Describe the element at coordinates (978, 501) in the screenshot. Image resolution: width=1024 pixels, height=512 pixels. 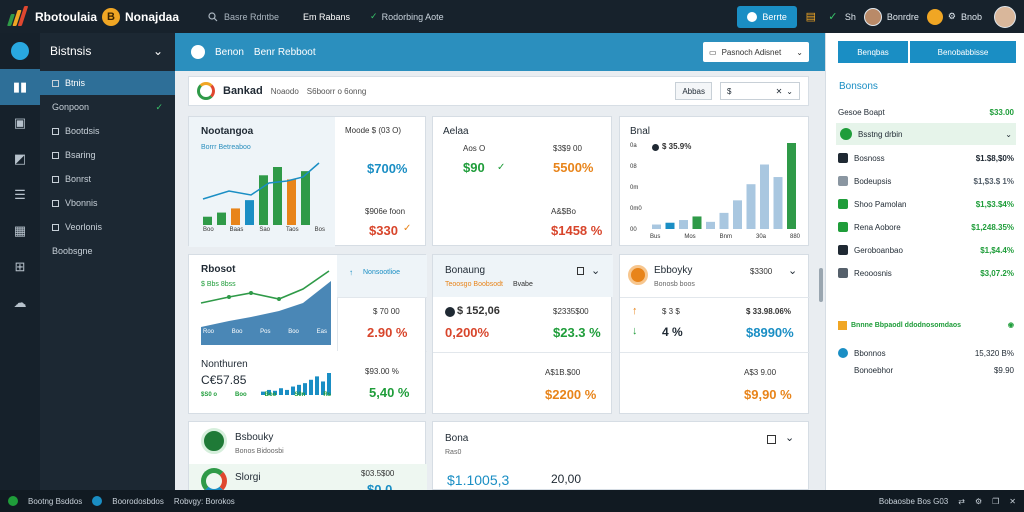
I see `gear-icon: ⚙` at that location.